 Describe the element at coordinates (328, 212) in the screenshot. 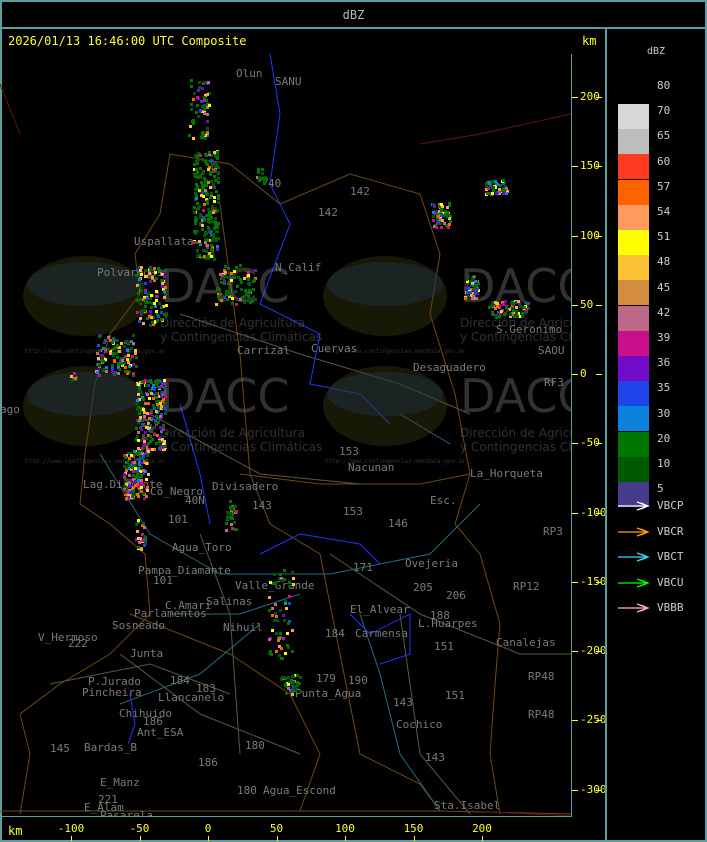

I see `place-label: 142` at that location.